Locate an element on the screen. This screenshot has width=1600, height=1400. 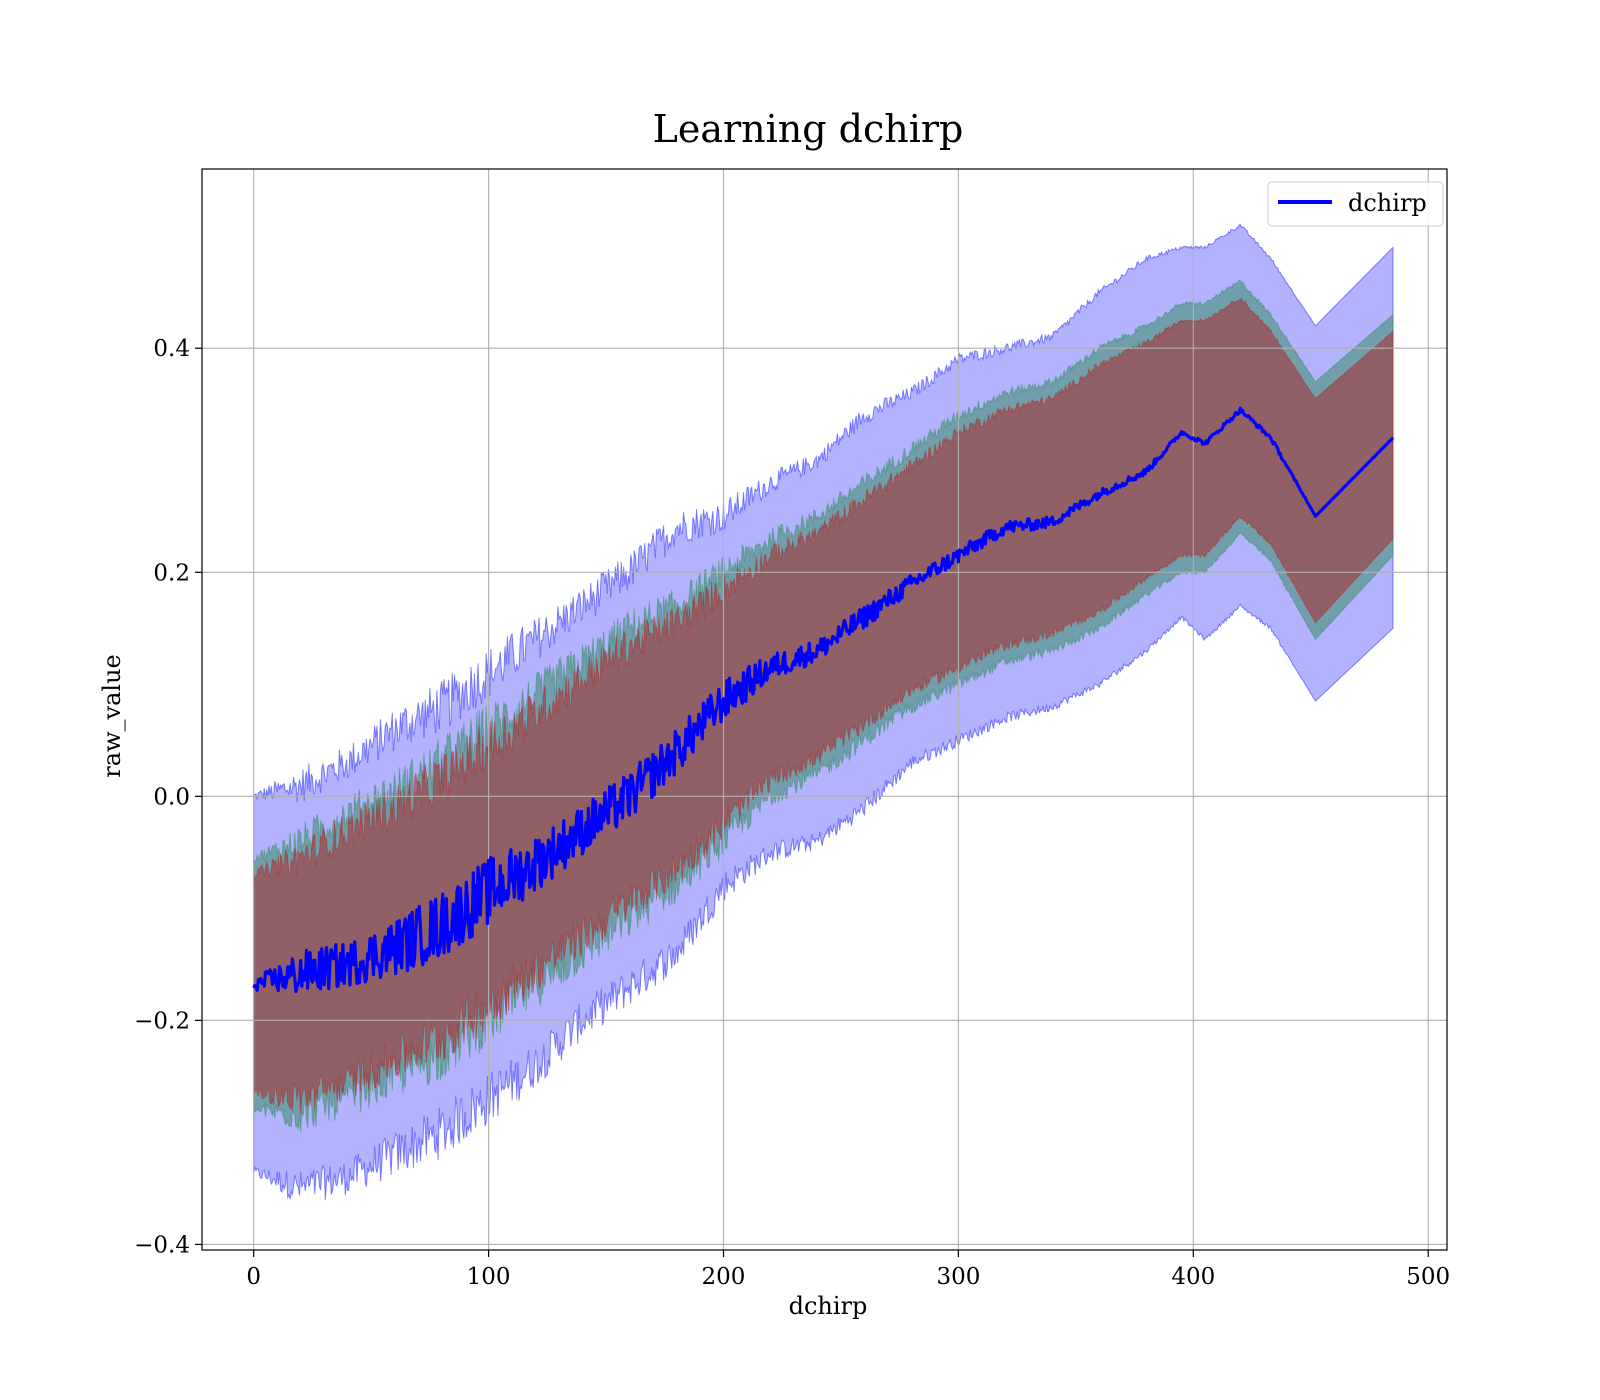
x-axis-label: dchirp is located at coordinates (828, 1306).